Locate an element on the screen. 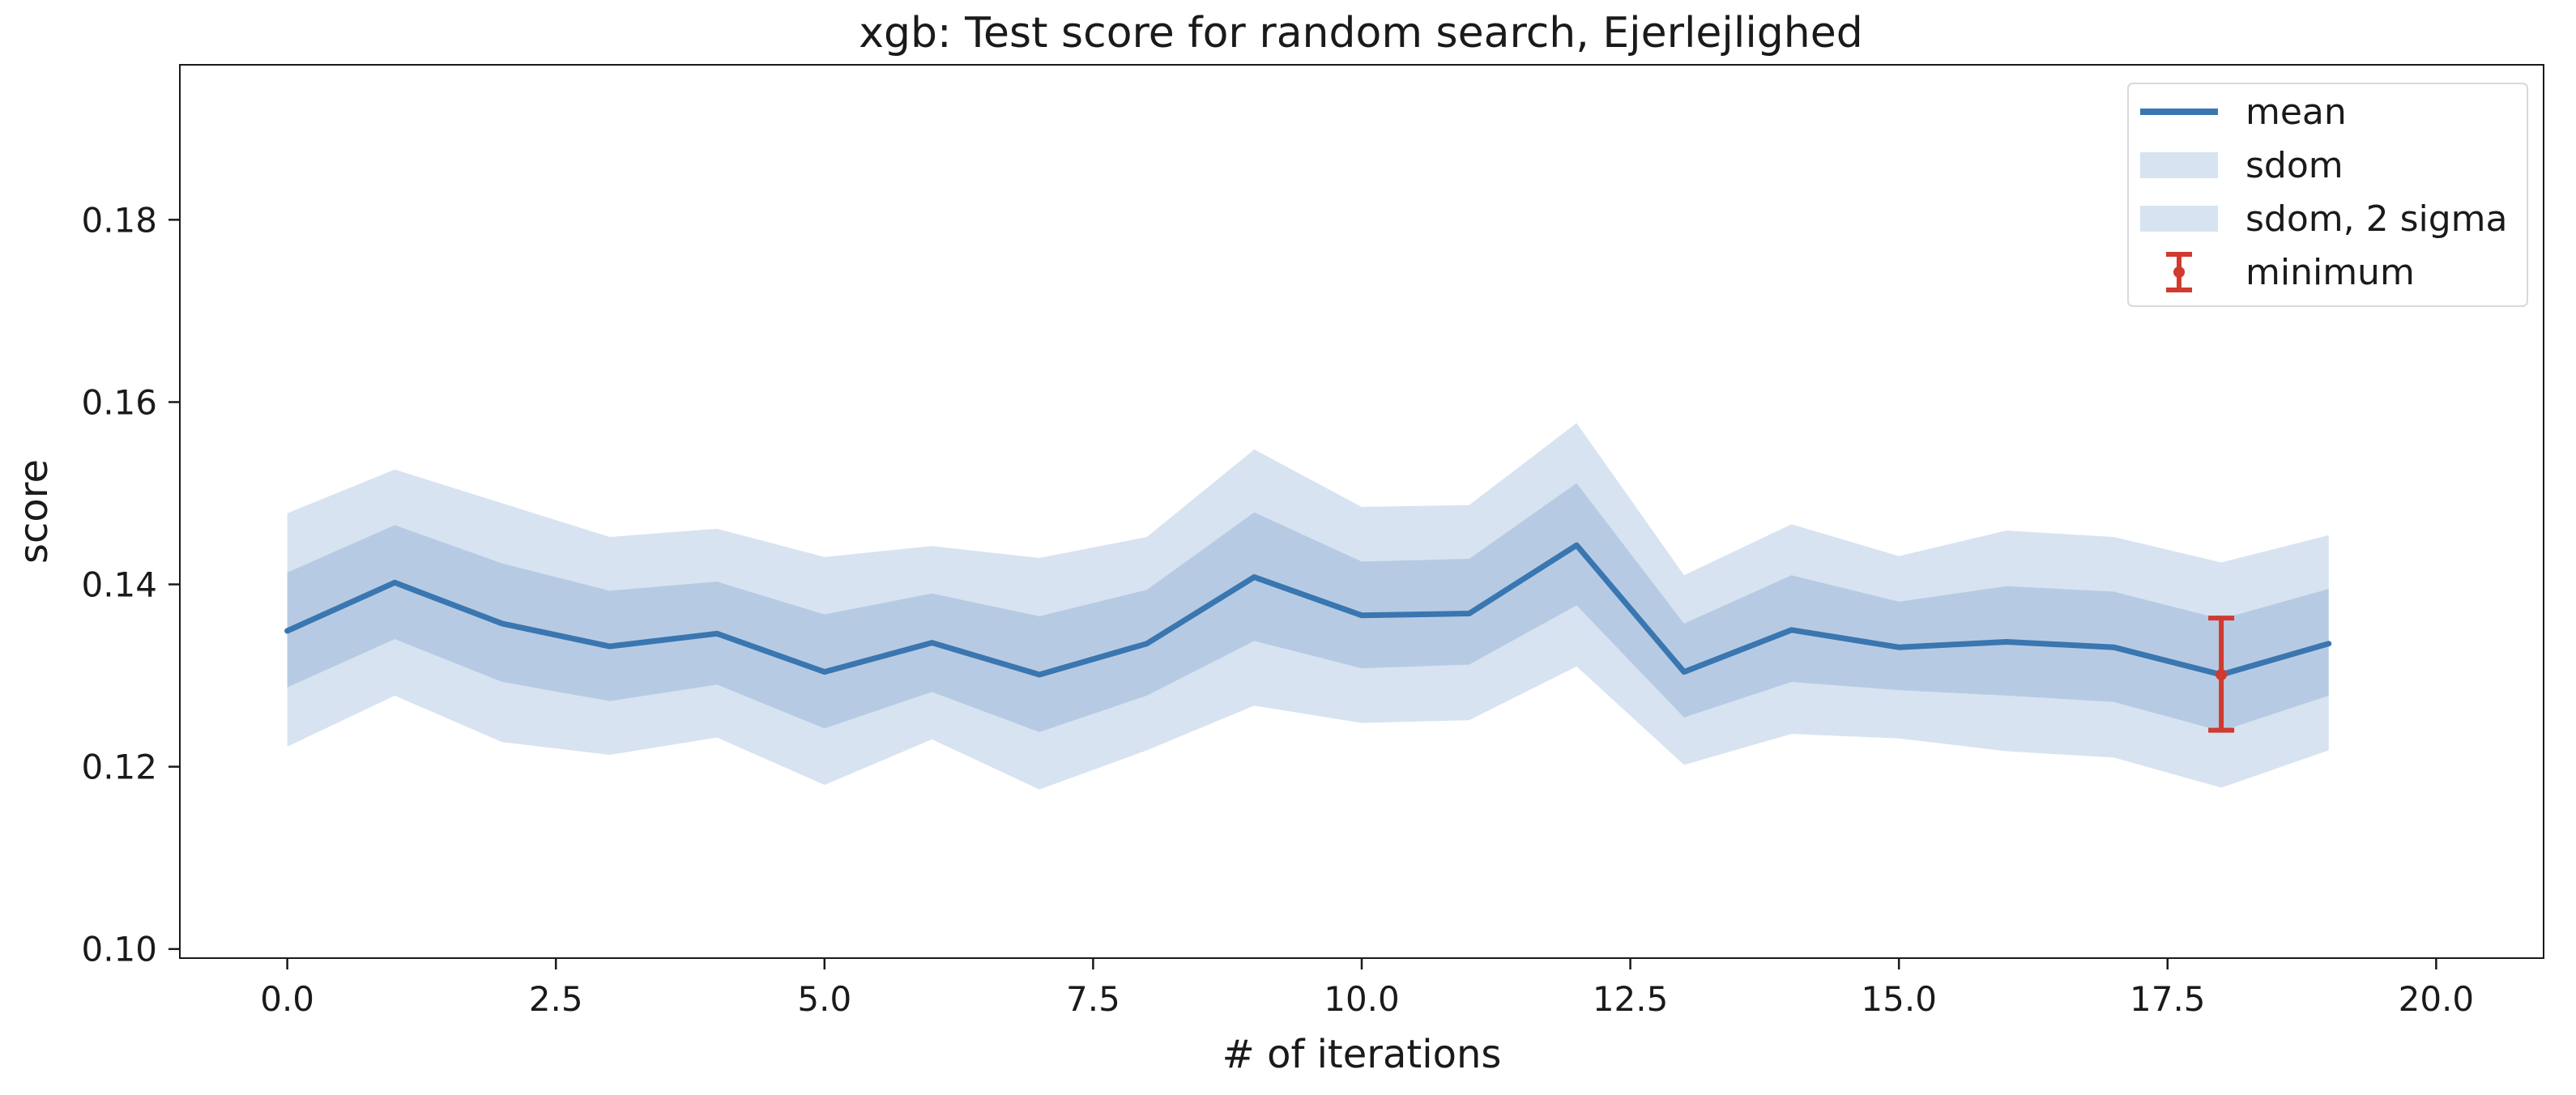 Image resolution: width=2576 pixels, height=1095 pixels. y-tick-label: 0.10 is located at coordinates (119, 950).